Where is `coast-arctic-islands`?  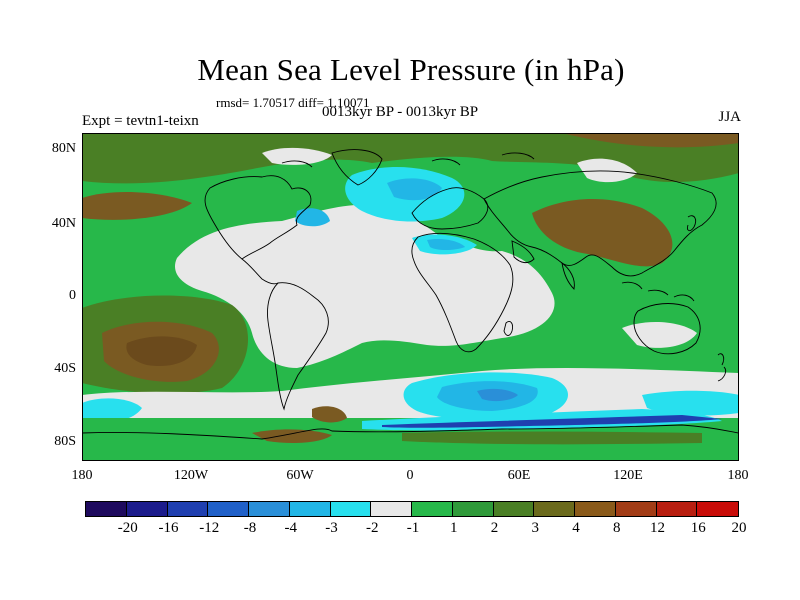
coast-arctic-islands is located at coordinates (408, 160).